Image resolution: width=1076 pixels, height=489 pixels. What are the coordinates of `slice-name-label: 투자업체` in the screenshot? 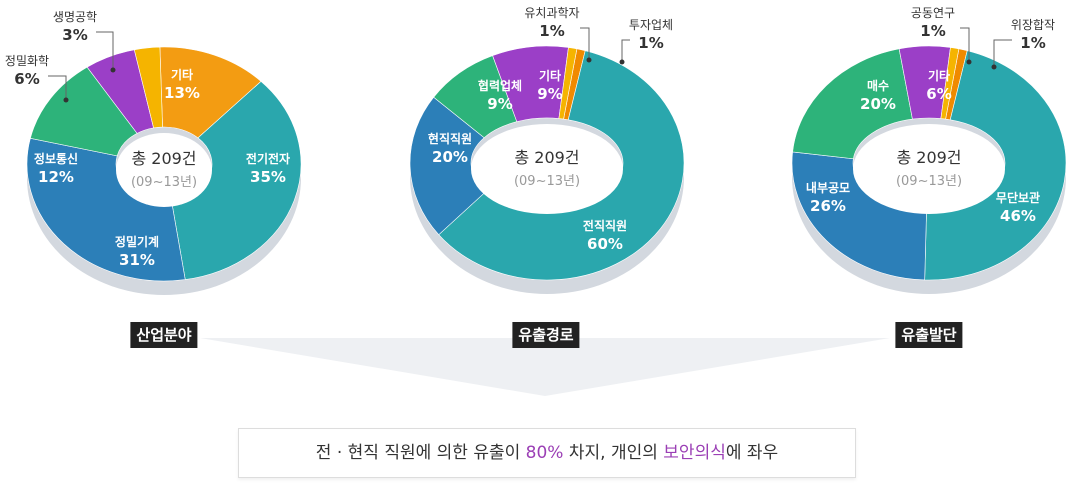 It's located at (651, 25).